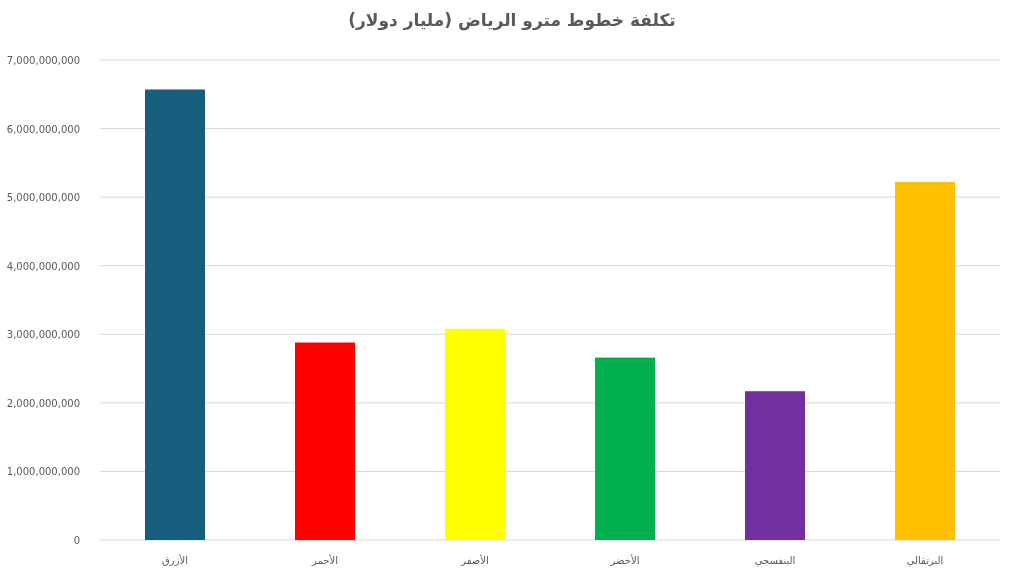 This screenshot has height=576, width=1024. I want to click on x-tick-label: الأزرق, so click(175, 560).